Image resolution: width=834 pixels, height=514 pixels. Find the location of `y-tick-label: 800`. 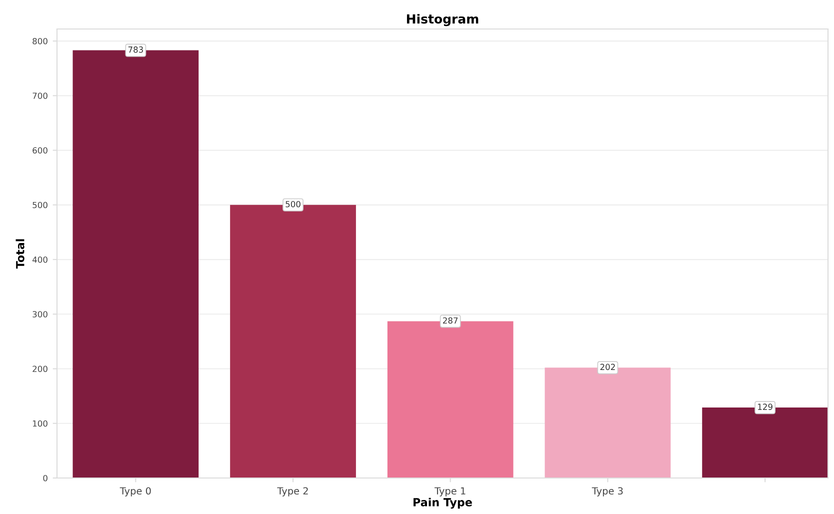

y-tick-label: 800 is located at coordinates (40, 41).